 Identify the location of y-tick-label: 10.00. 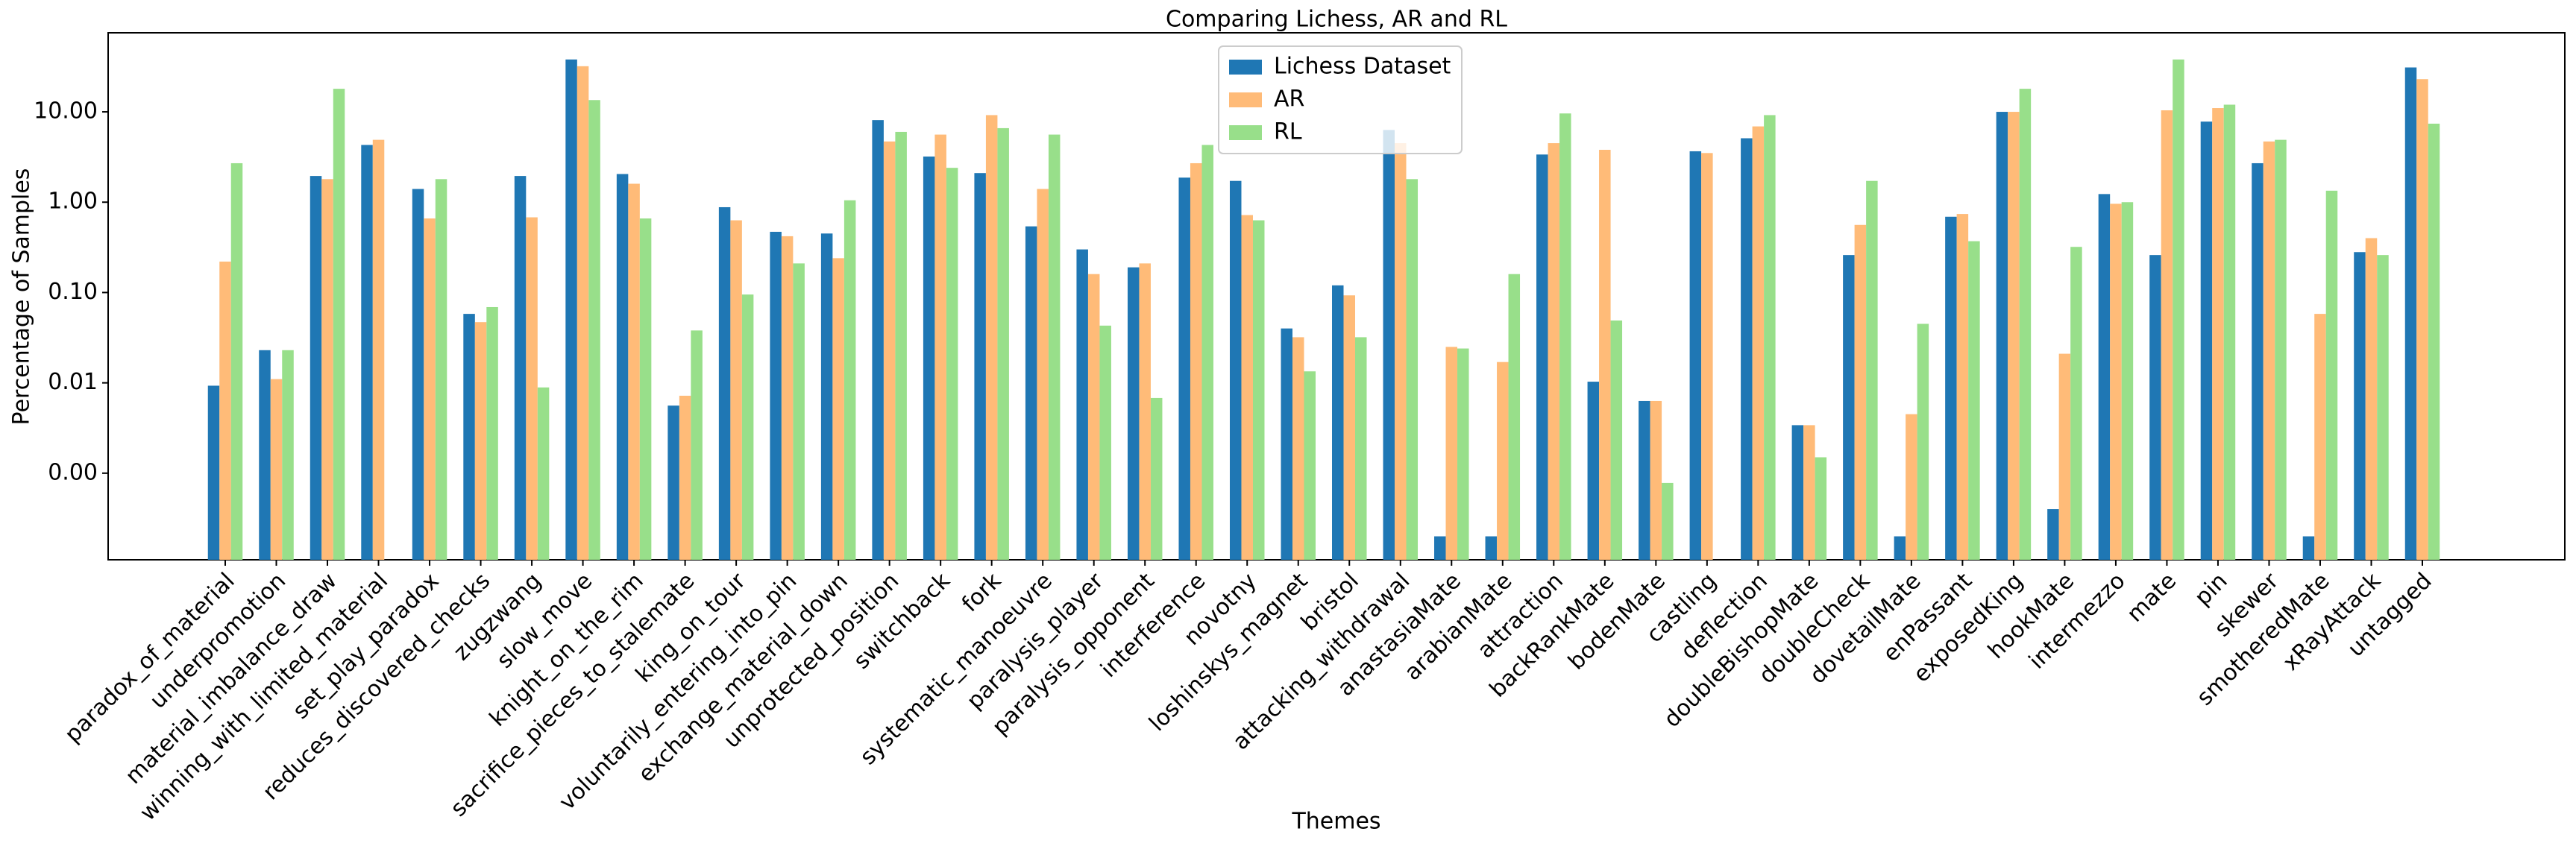
(66, 111).